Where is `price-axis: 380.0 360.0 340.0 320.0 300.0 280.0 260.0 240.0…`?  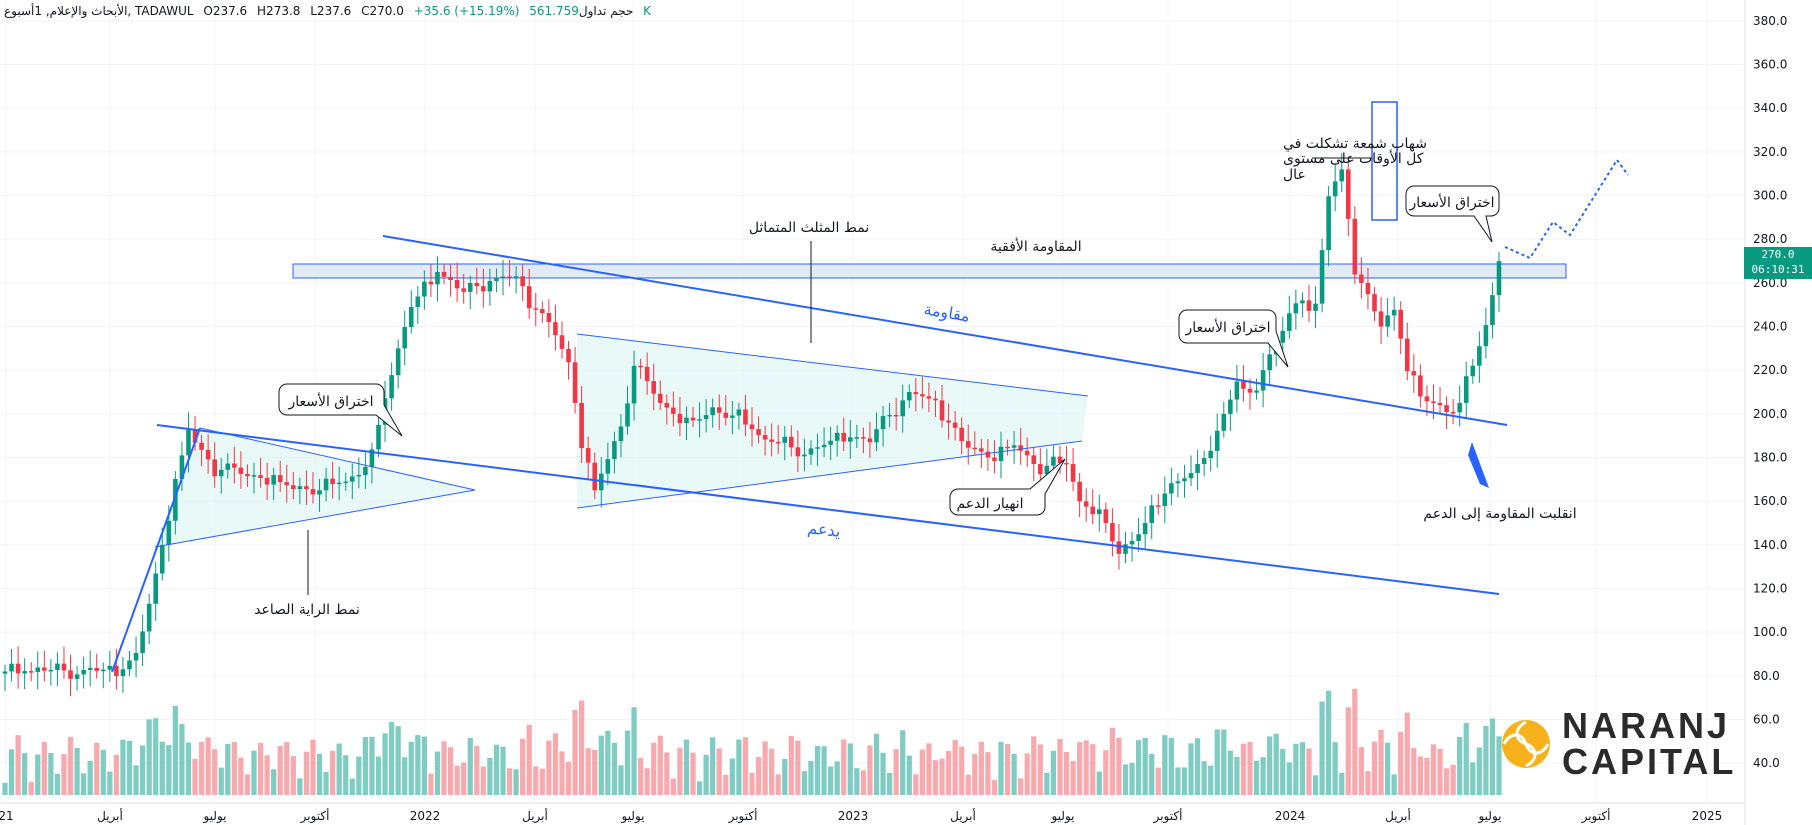
price-axis: 380.0 360.0 340.0 320.0 300.0 280.0 260.0 240.0… is located at coordinates (1778, 412).